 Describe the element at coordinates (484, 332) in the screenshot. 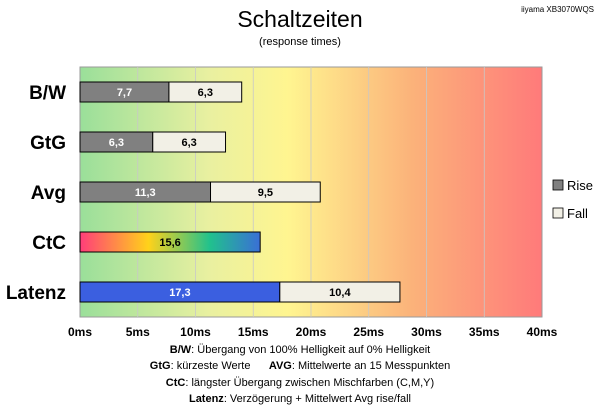

I see `x-tick-label: 35ms` at that location.